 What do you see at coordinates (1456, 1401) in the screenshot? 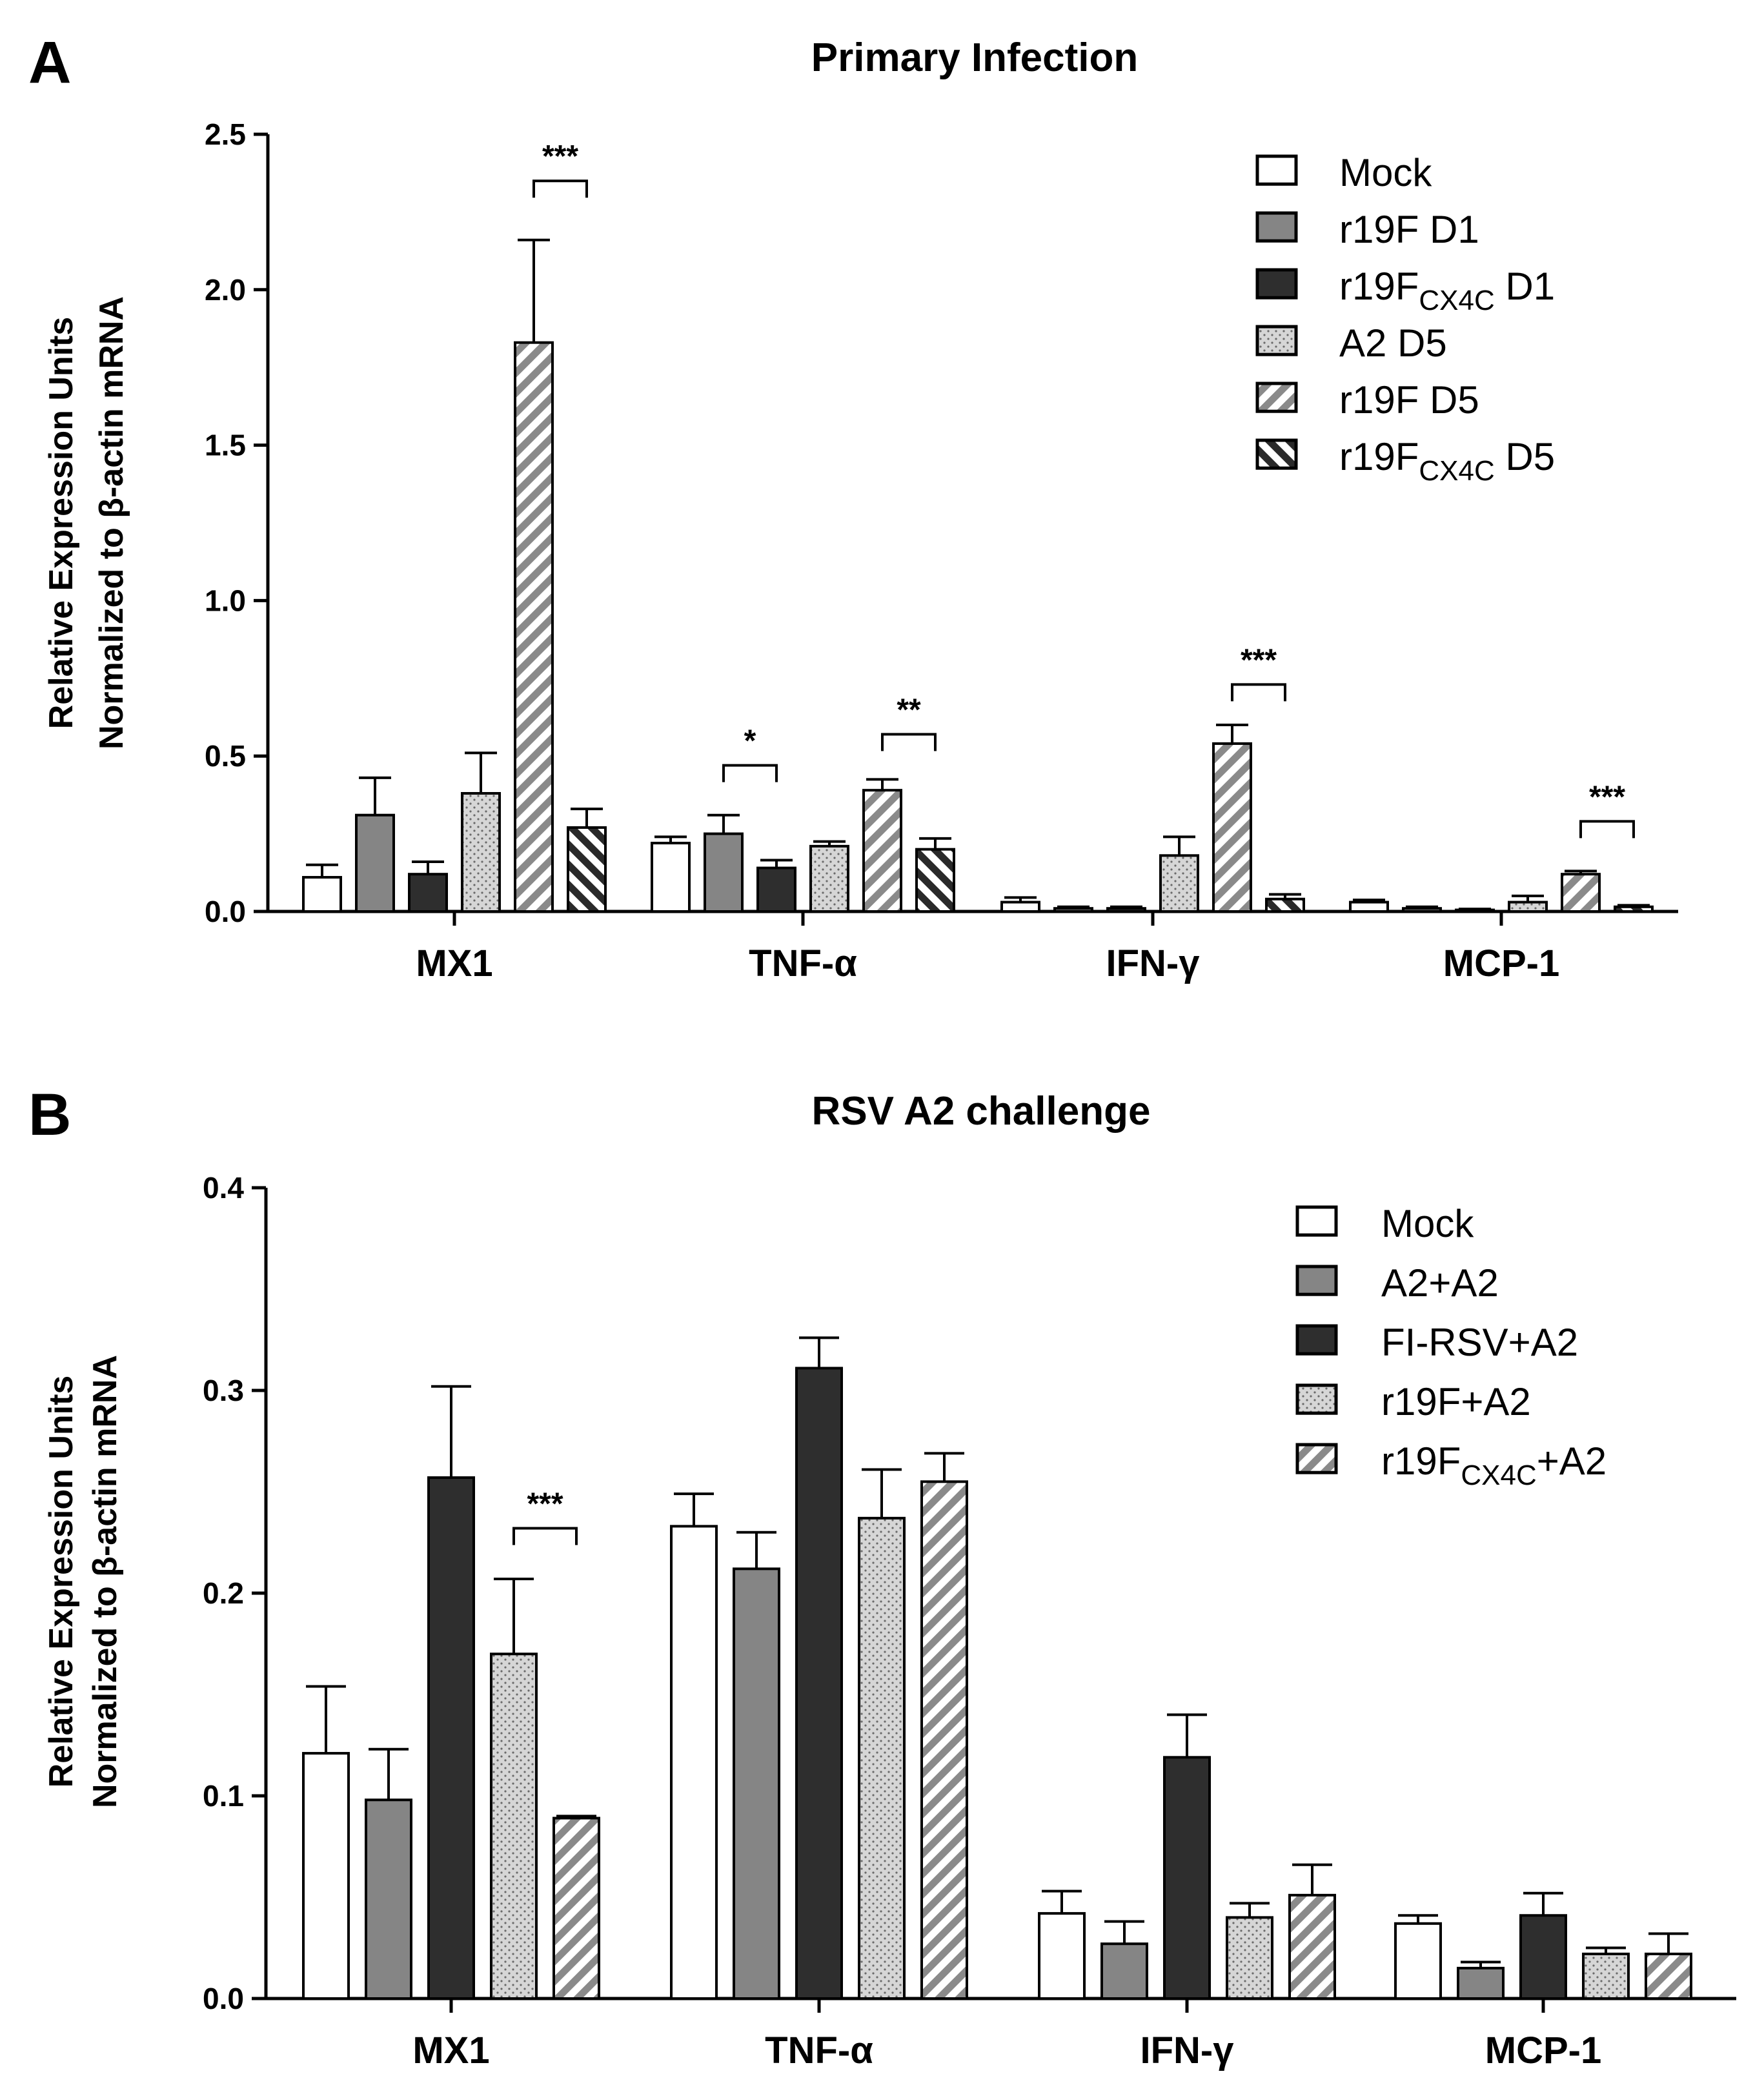
I see `legend-label-base: r19F+A2` at bounding box center [1456, 1401].